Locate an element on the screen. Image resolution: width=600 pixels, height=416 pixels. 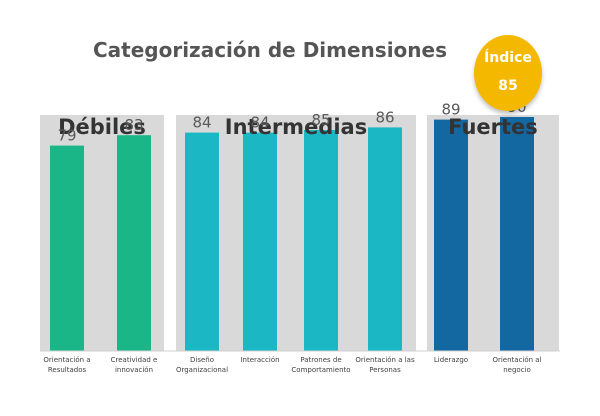
value-label-0-0: 79 is located at coordinates (66, 136).